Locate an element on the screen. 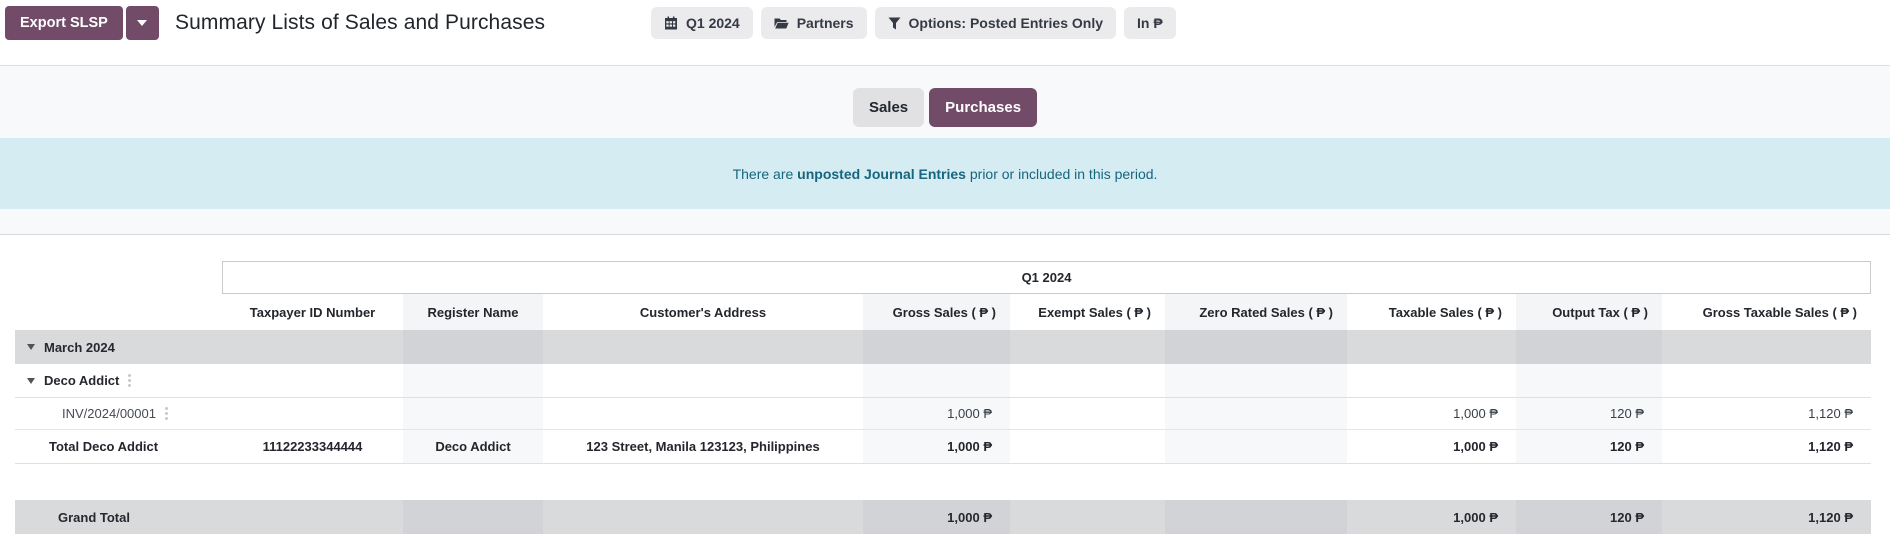 This screenshot has height=541, width=1890. col-exempt-sales: Exempt Sales ( ₱ ) is located at coordinates (1094, 312).